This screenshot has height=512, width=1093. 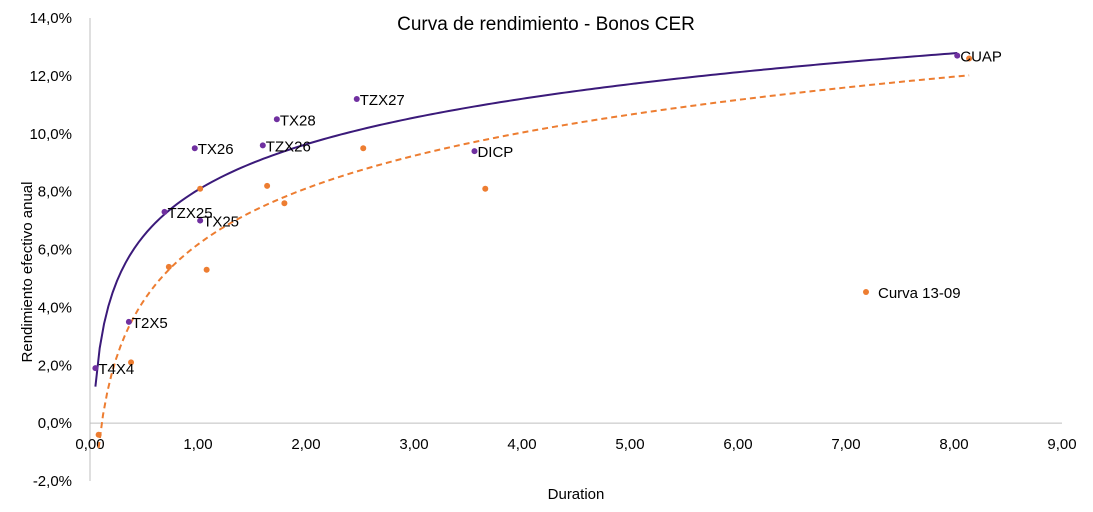 I want to click on y-tick-label: -2,0%, so click(x=52, y=481).